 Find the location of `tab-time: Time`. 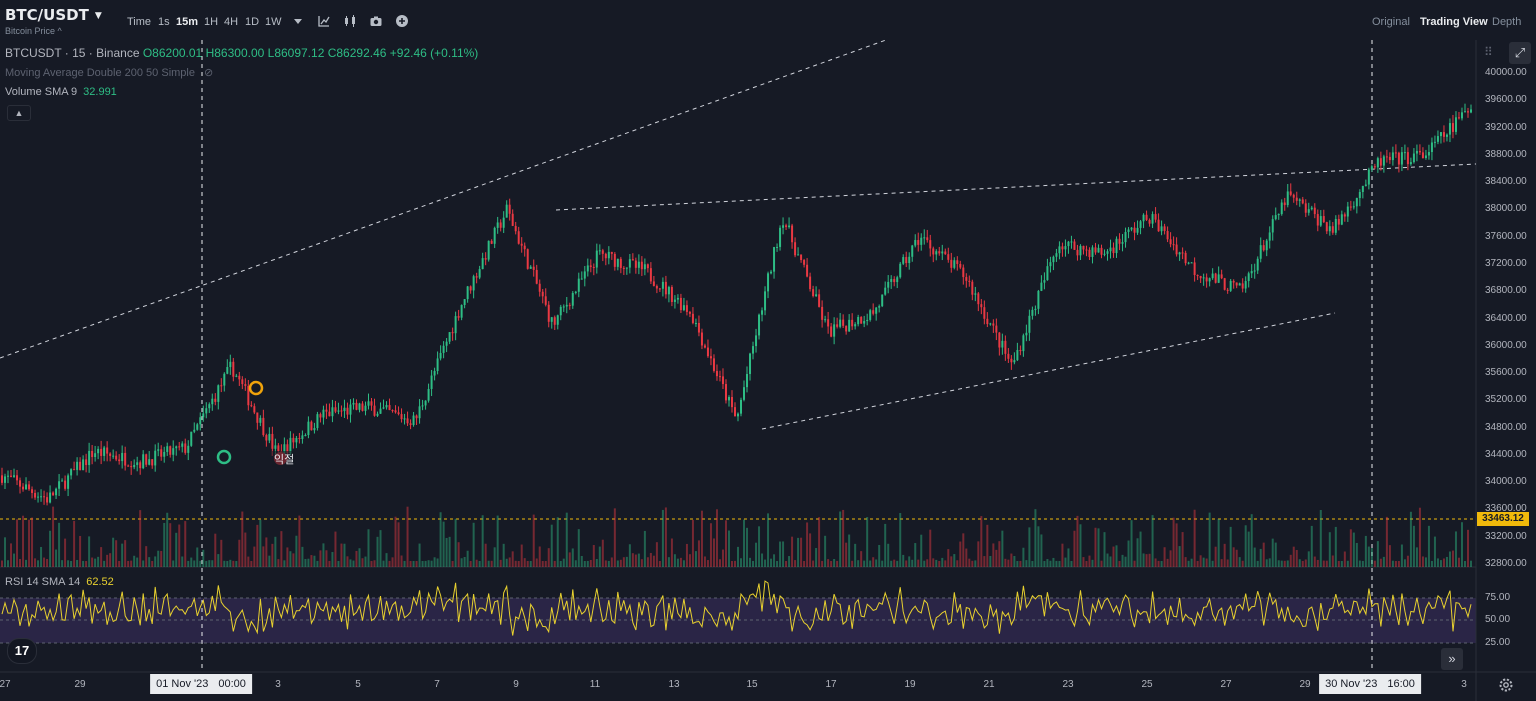

tab-time: Time is located at coordinates (139, 22).